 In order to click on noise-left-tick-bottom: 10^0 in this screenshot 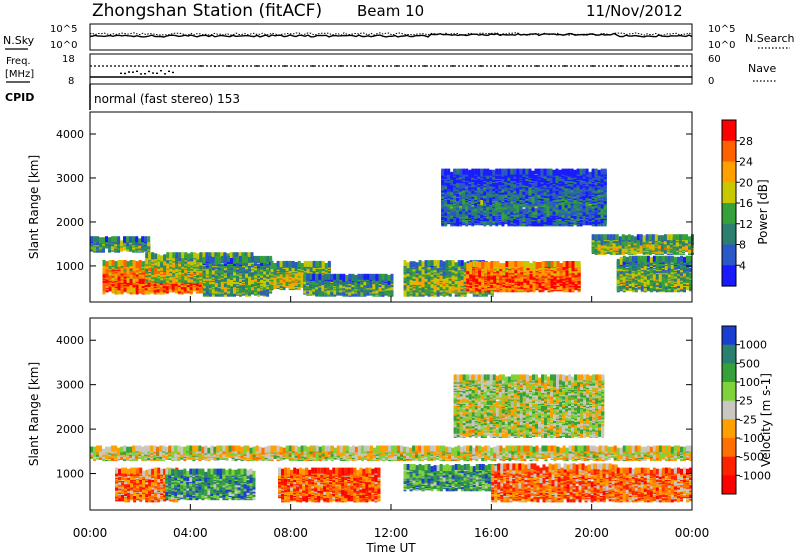, I will do `click(63, 45)`.